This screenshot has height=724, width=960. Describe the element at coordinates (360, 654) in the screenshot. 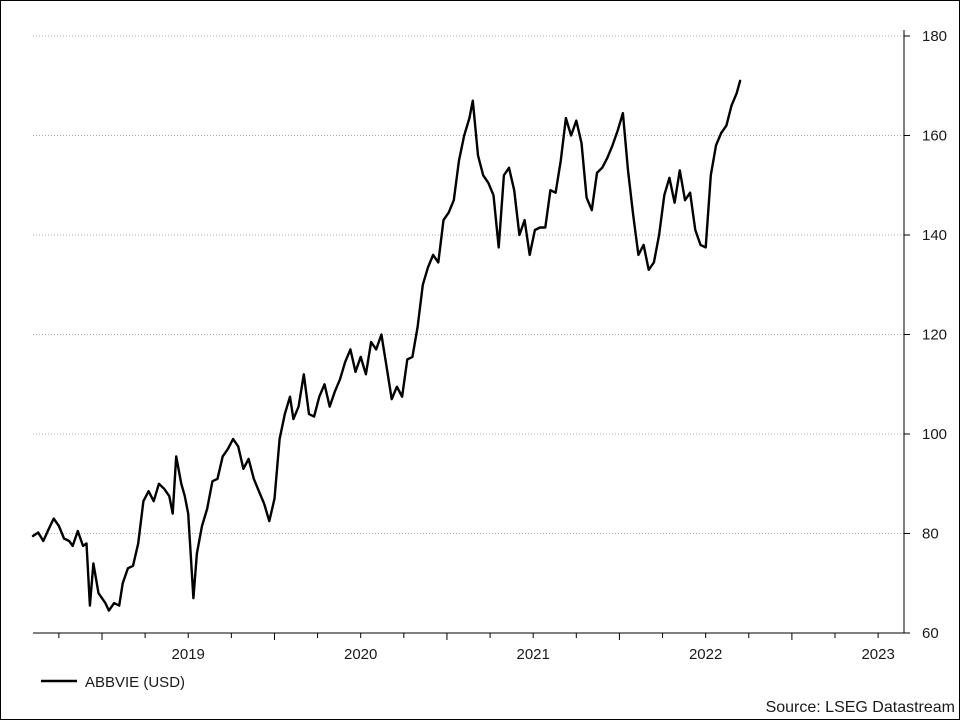

I see `x-tick-label: 2020` at that location.